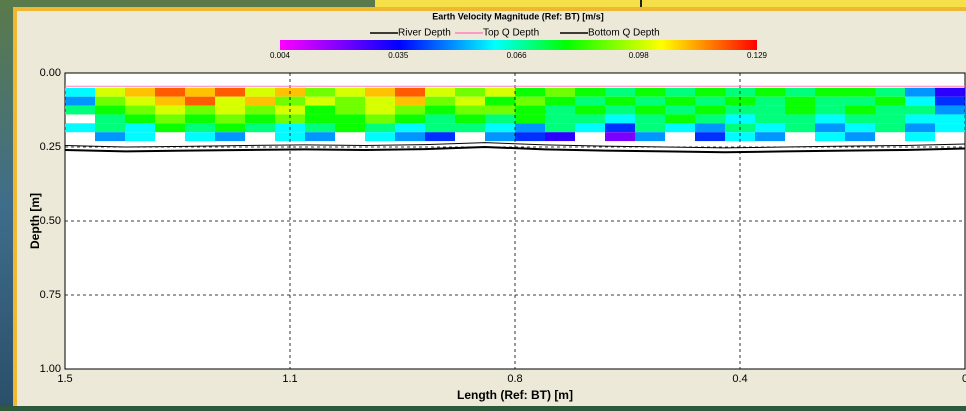 The width and height of the screenshot is (966, 411). What do you see at coordinates (398, 55) in the screenshot?
I see `colorbar-tick-label: 0.035` at bounding box center [398, 55].